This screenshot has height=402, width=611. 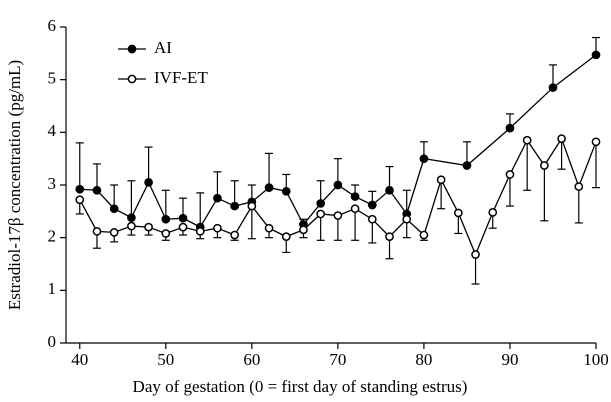 What do you see at coordinates (423, 359) in the screenshot?
I see `x-tick-label: 80` at bounding box center [423, 359].